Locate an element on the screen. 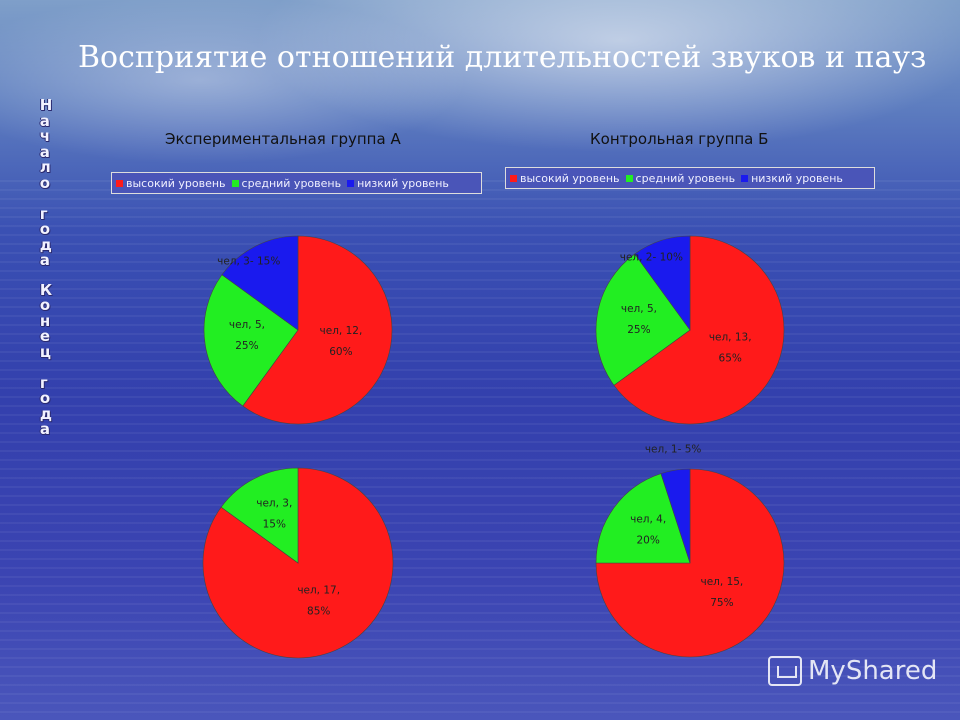  pie-data-label: чел, 12, 60% is located at coordinates (341, 341).